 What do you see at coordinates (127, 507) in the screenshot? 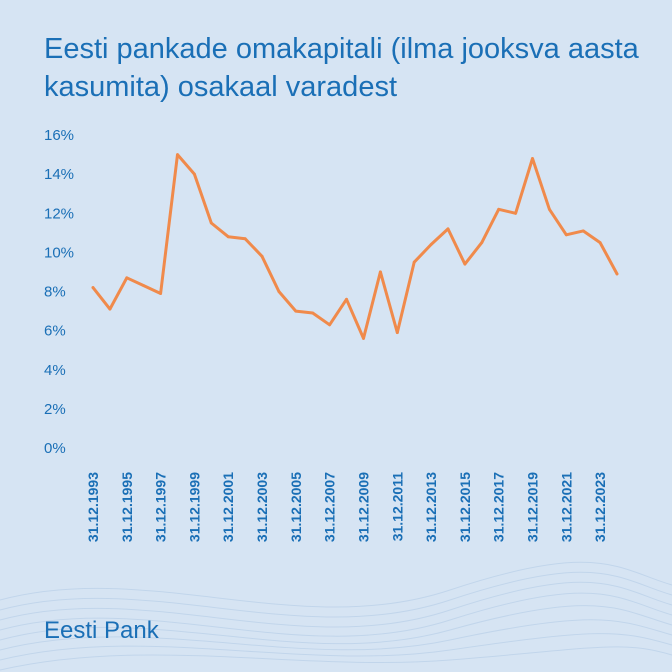
I see `x-tick-label: 31.12.1995` at bounding box center [127, 507].